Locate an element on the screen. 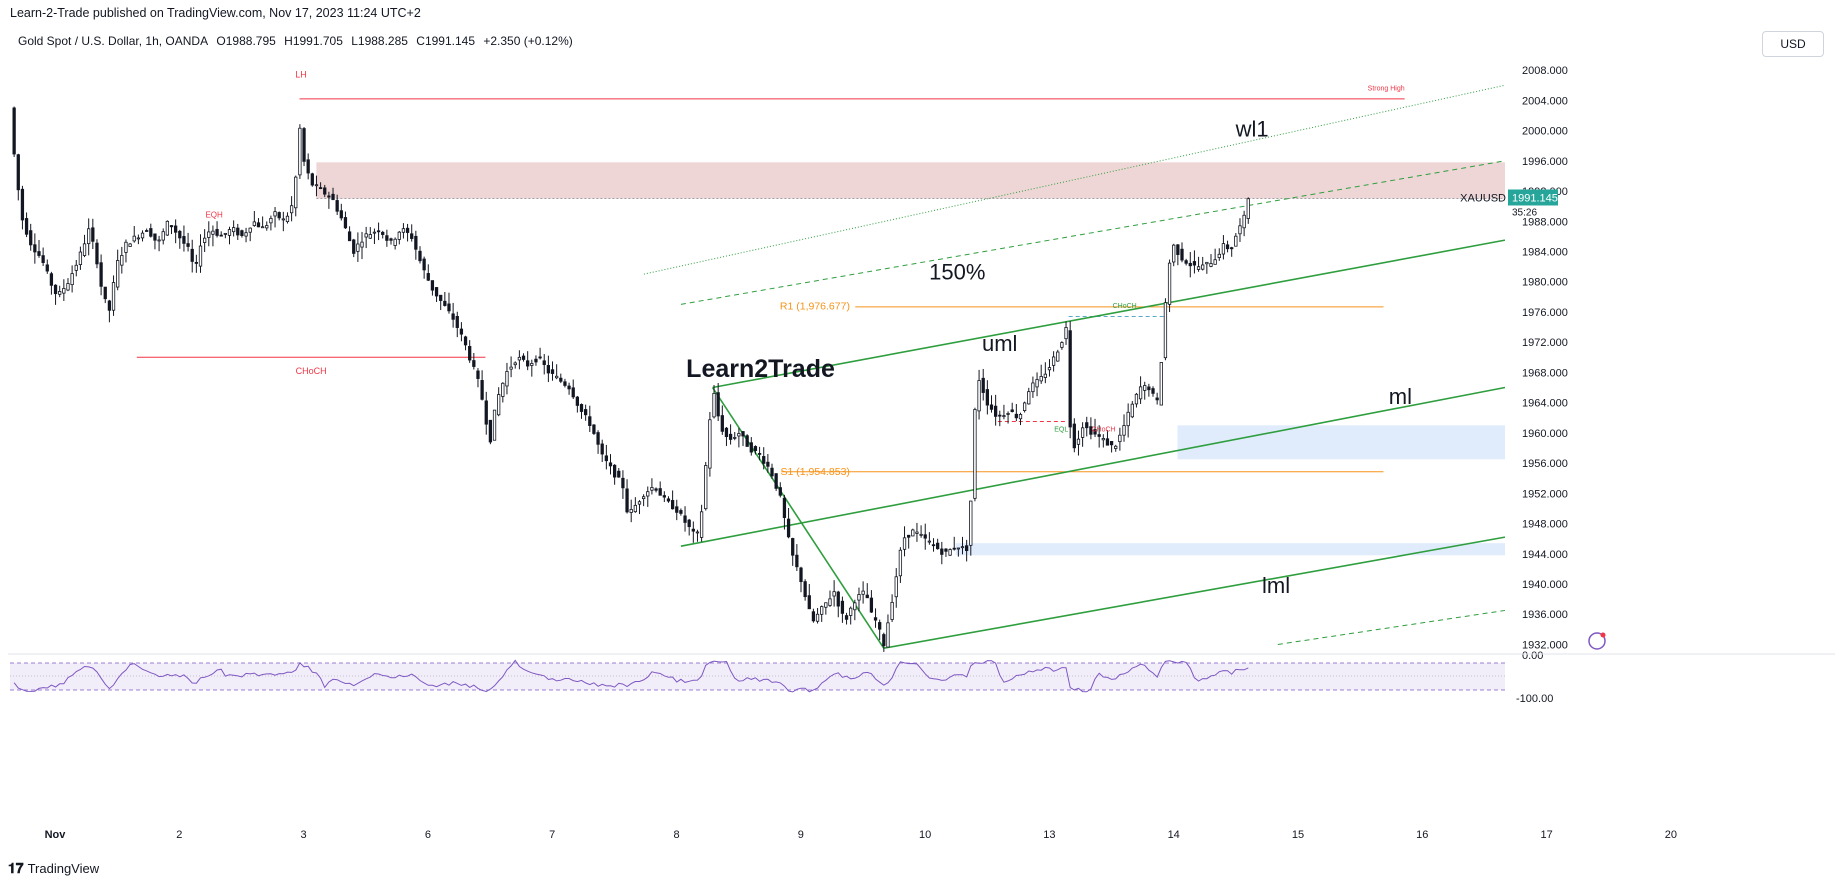 This screenshot has width=1835, height=885. zone-supply is located at coordinates (910, 180).